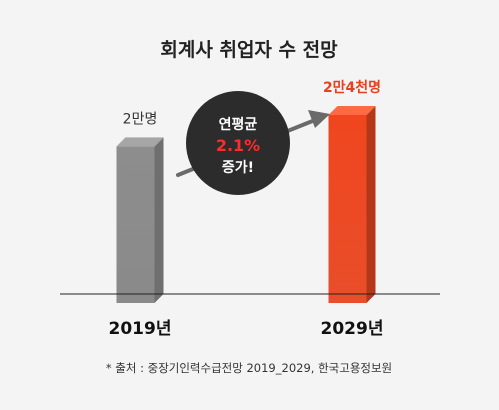 The height and width of the screenshot is (410, 499). I want to click on data-label-2019: 2만명, so click(140, 119).